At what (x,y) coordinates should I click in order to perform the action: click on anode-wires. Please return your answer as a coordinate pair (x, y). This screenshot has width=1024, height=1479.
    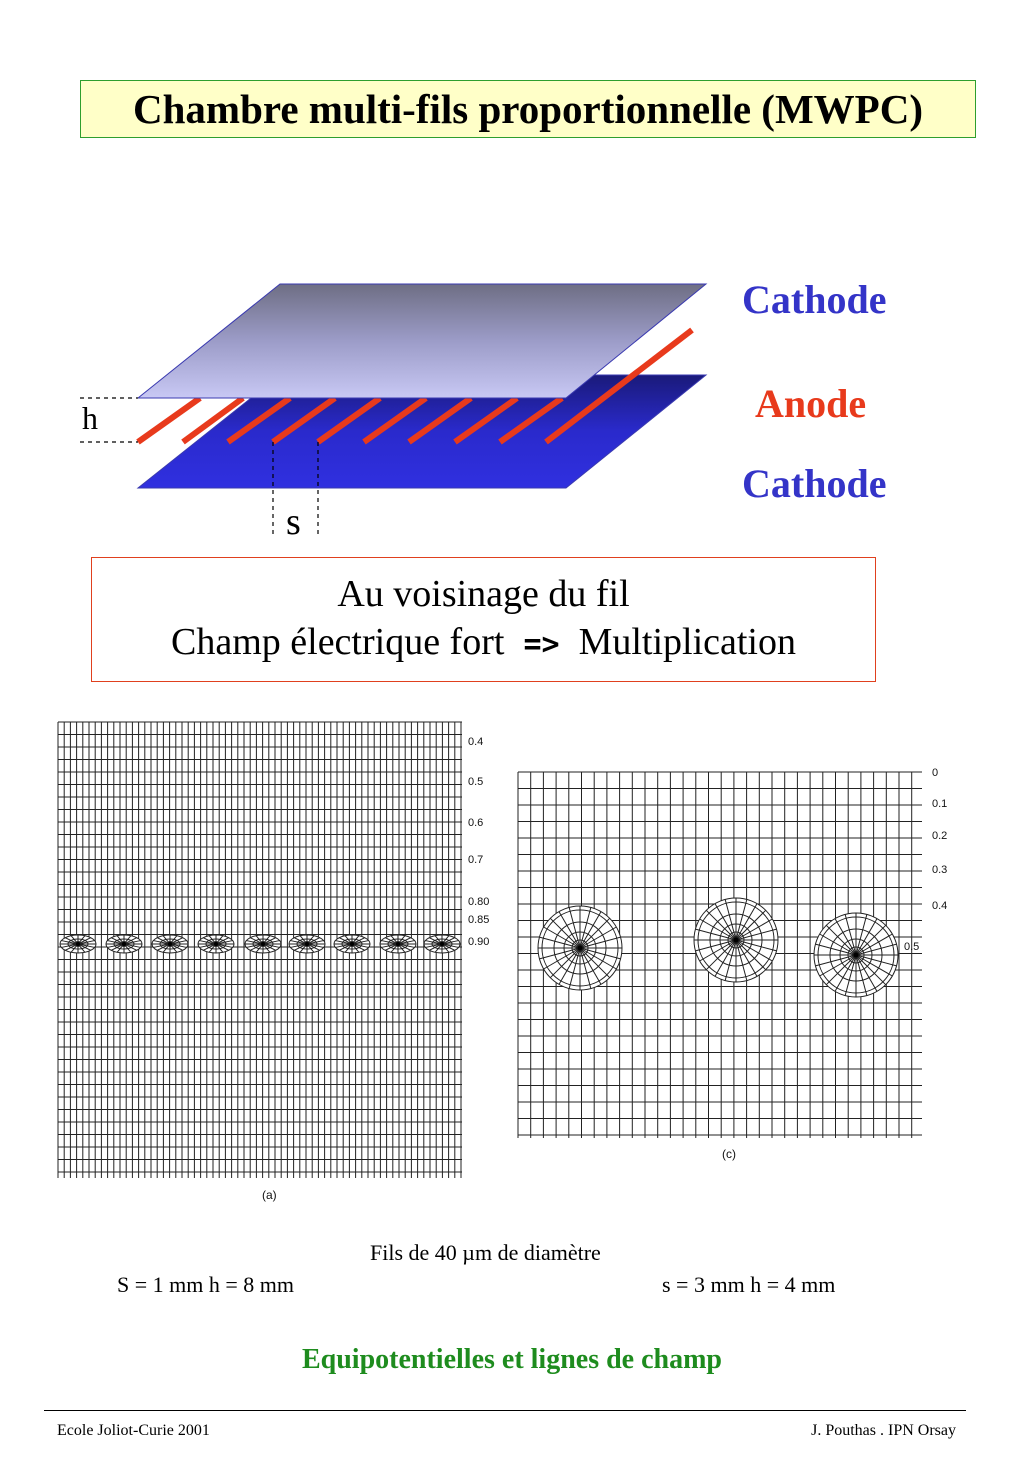
    Looking at the image, I should click on (415, 386).